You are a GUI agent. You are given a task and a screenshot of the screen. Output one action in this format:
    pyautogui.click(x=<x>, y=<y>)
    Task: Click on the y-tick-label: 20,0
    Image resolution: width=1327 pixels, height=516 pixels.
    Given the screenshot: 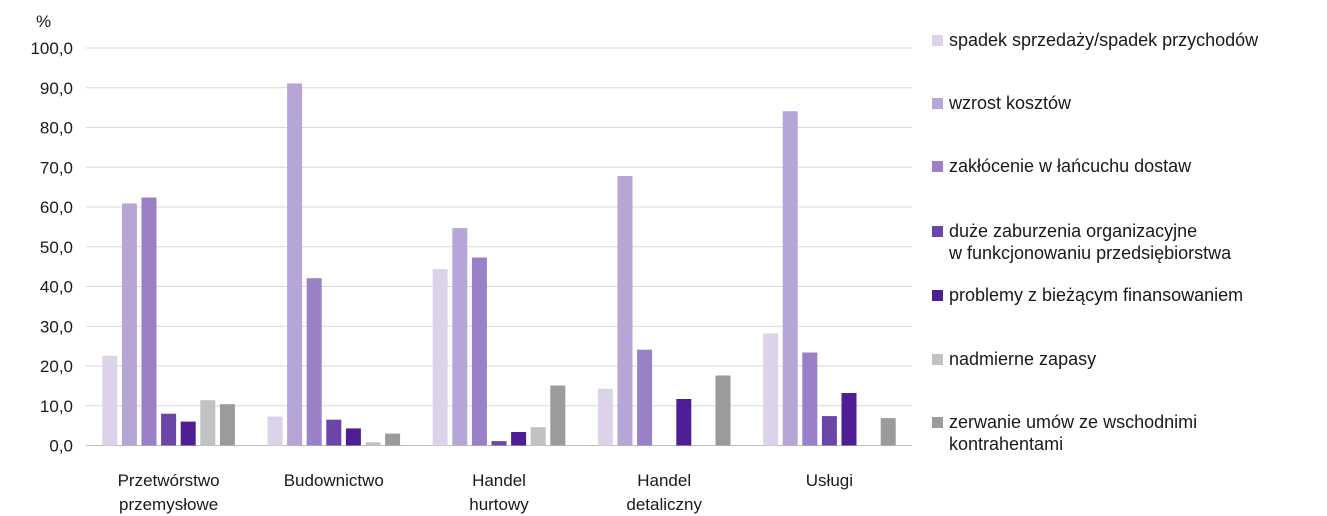 What is the action you would take?
    pyautogui.click(x=56, y=366)
    